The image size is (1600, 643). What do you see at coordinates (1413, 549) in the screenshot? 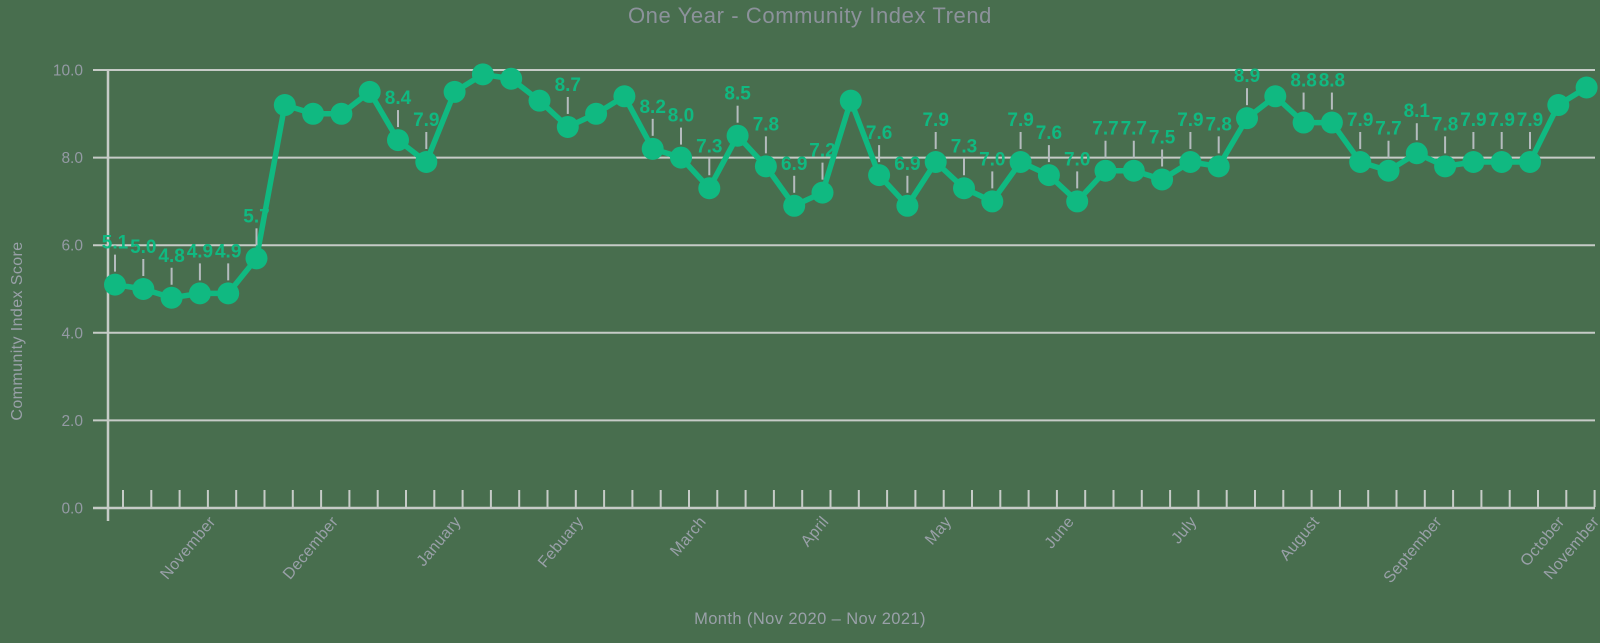
I see `x-month-label: September` at bounding box center [1413, 549].